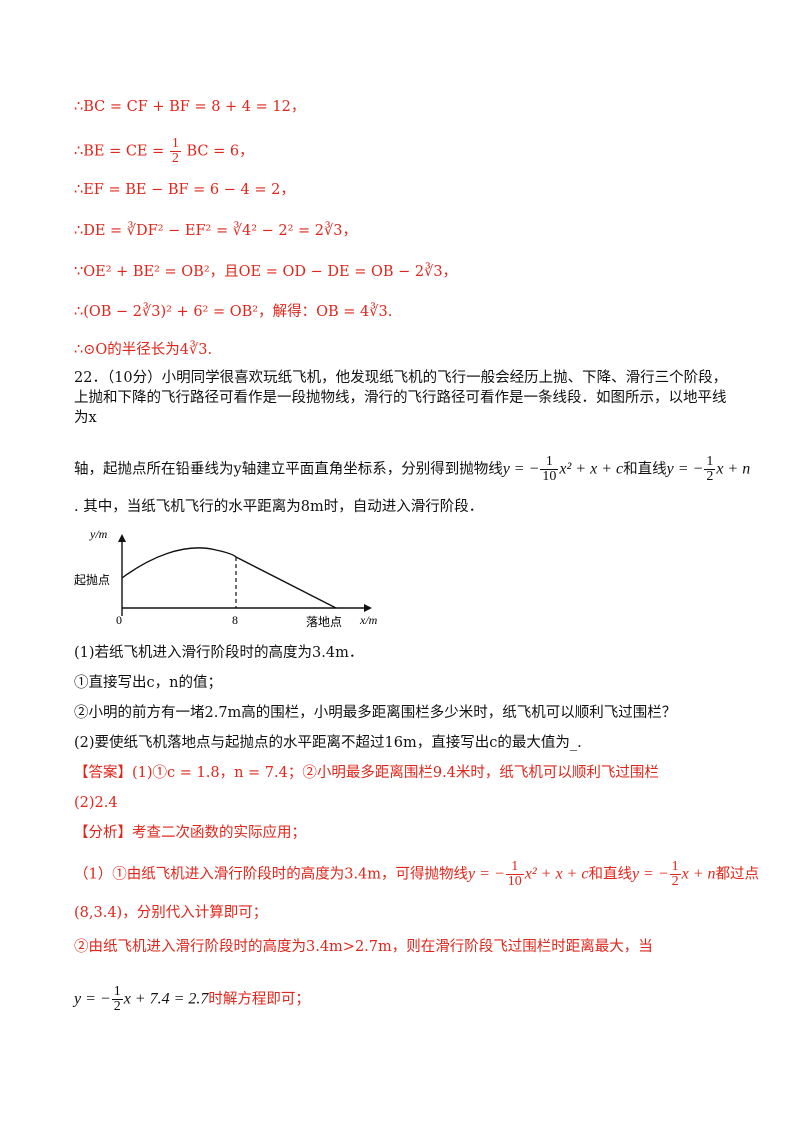 The image size is (800, 1132). What do you see at coordinates (119, 620) in the screenshot?
I see `origin-label: 0` at bounding box center [119, 620].